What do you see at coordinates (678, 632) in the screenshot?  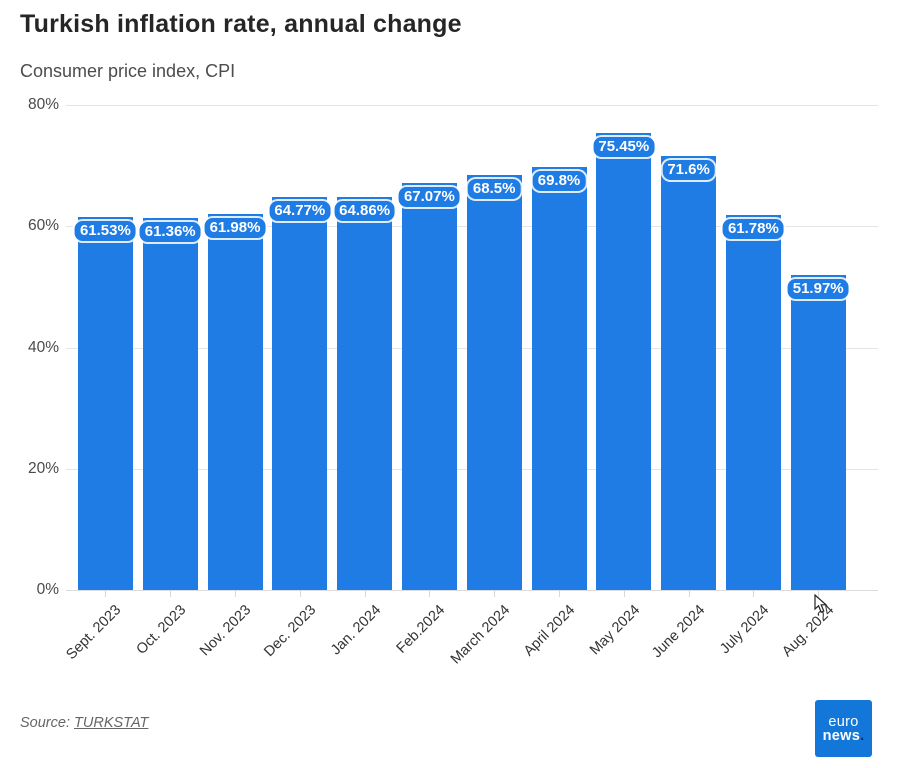 I see `x-axis-label: June 2024` at bounding box center [678, 632].